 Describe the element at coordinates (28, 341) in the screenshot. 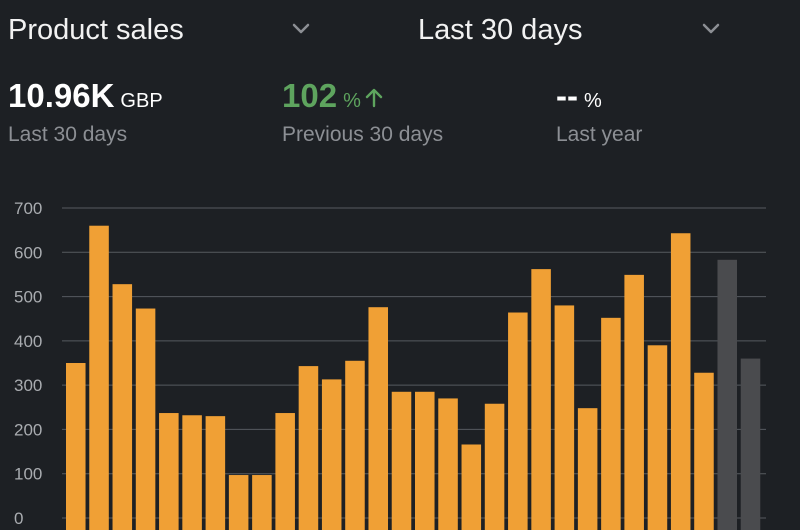

I see `y-tick-label: 400` at that location.